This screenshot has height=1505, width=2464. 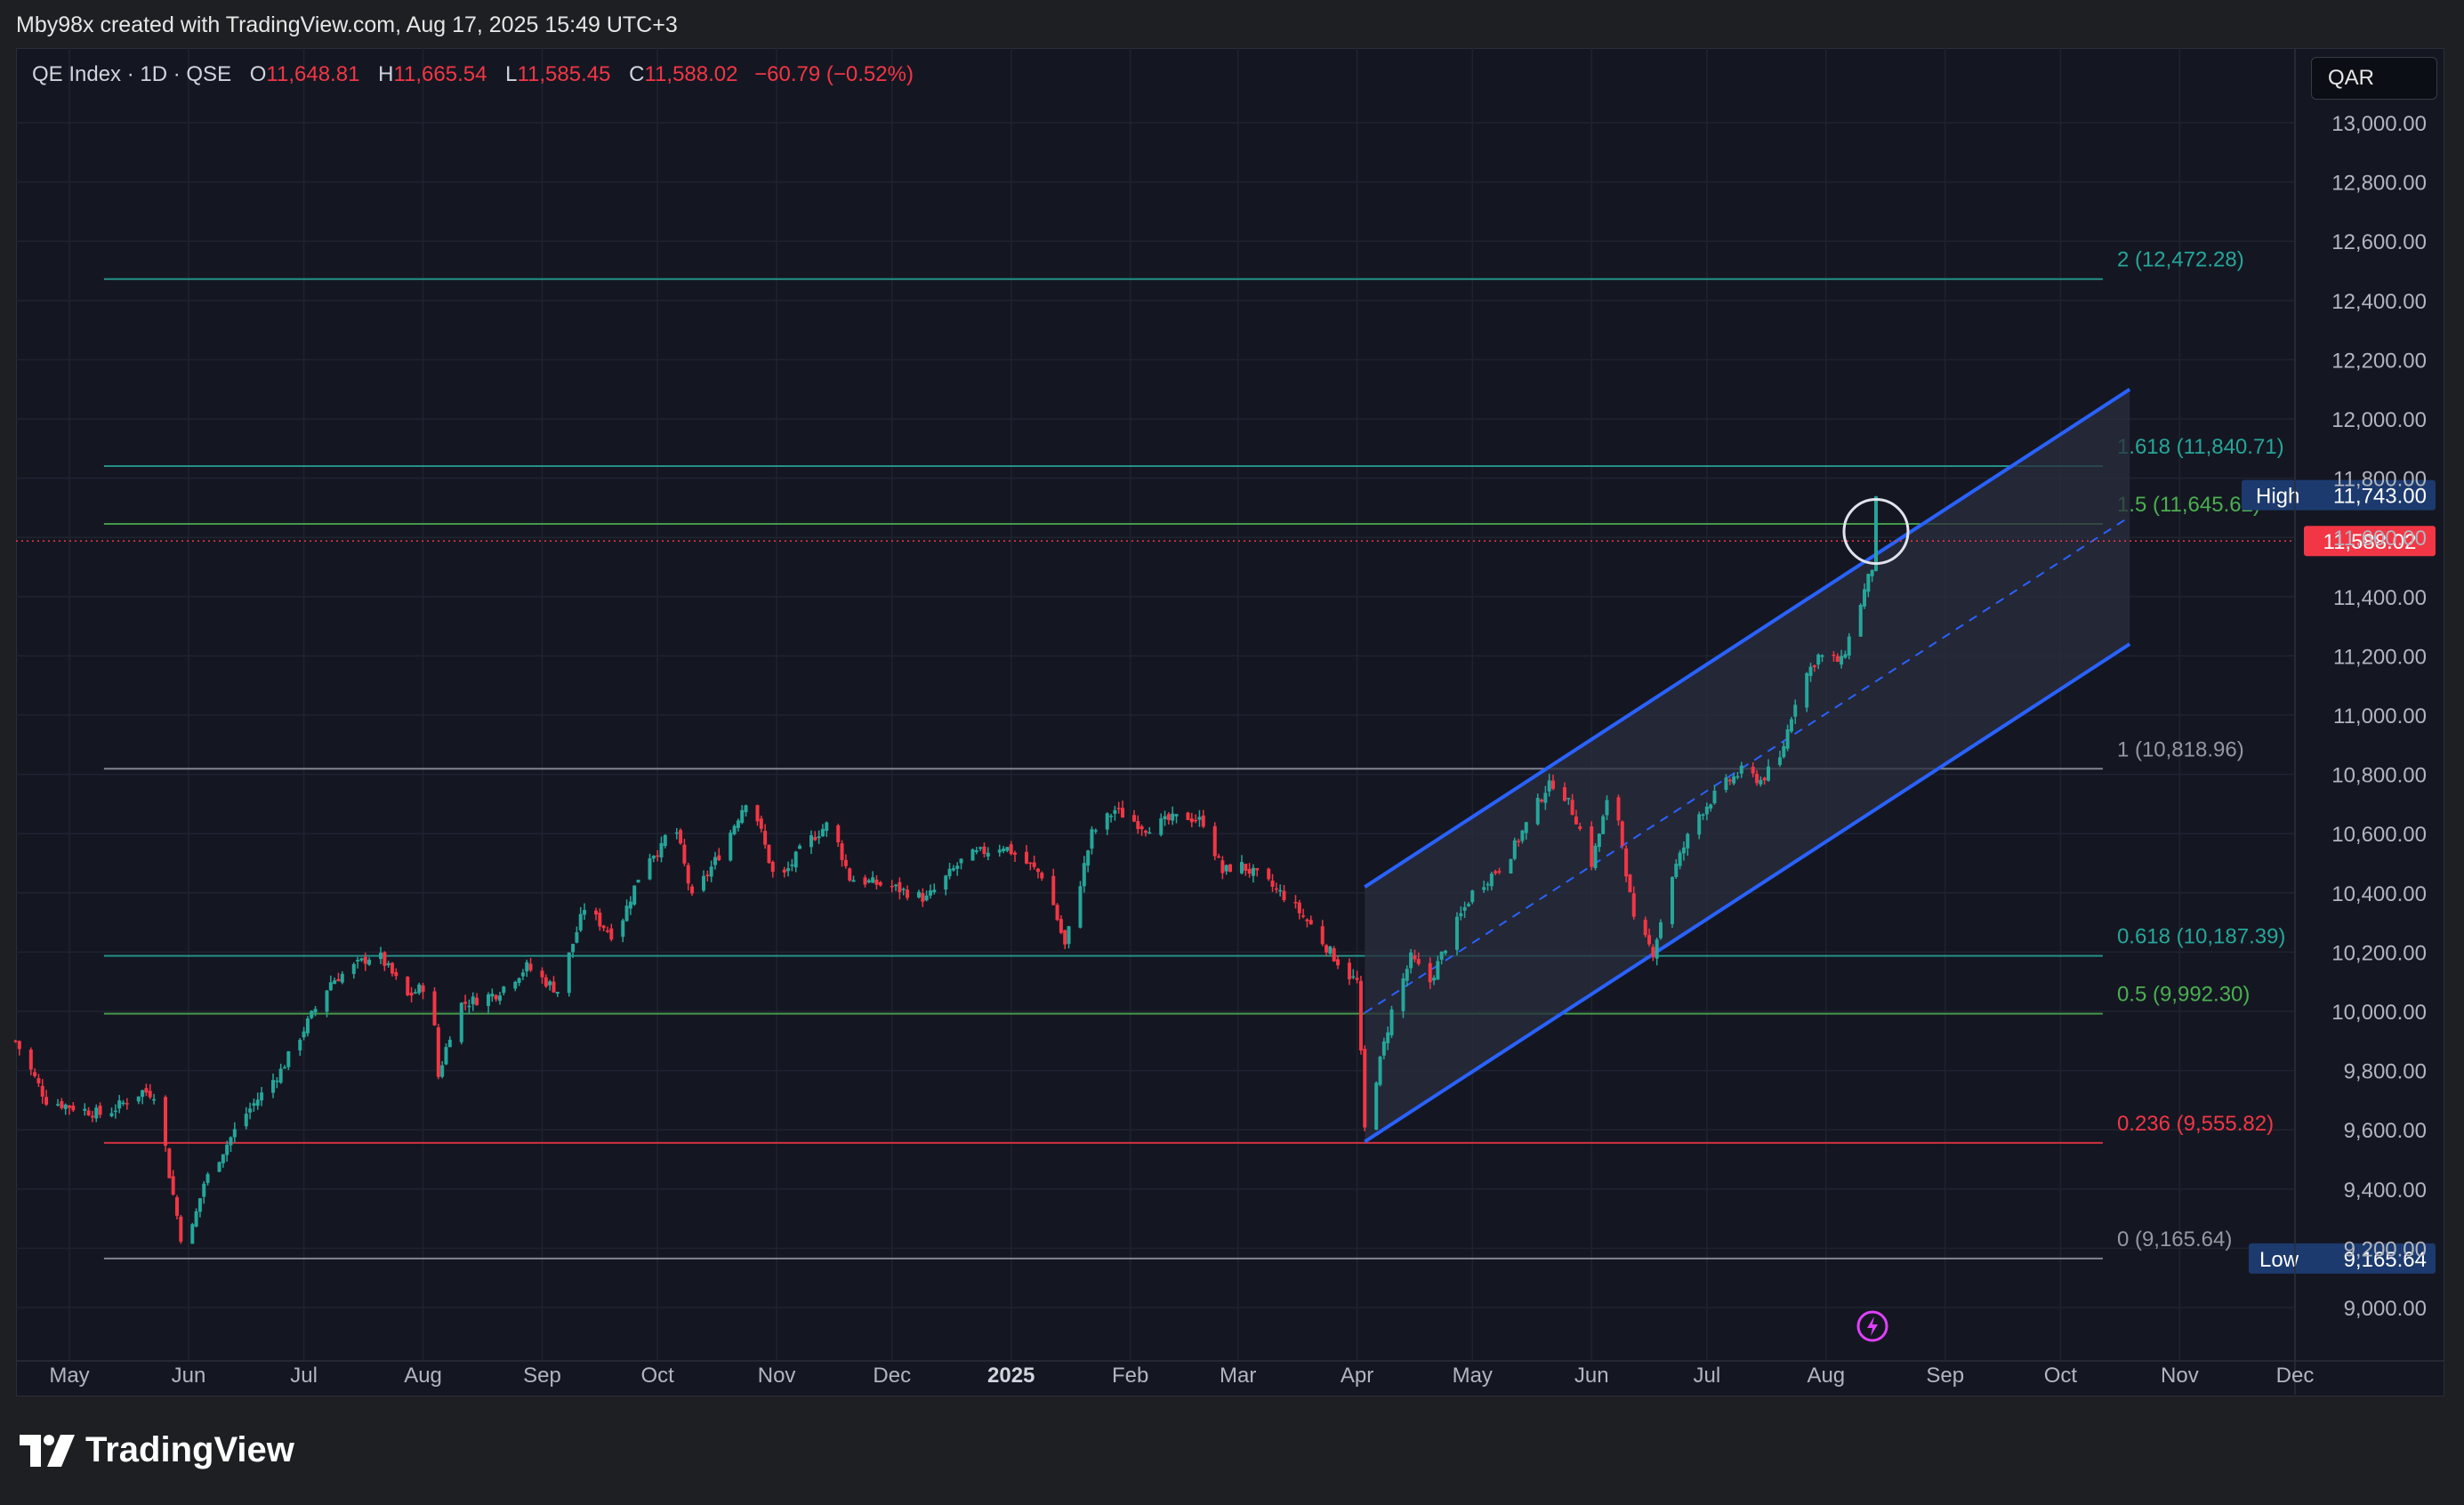 What do you see at coordinates (1748, 893) in the screenshot?
I see `channel-lower-line` at bounding box center [1748, 893].